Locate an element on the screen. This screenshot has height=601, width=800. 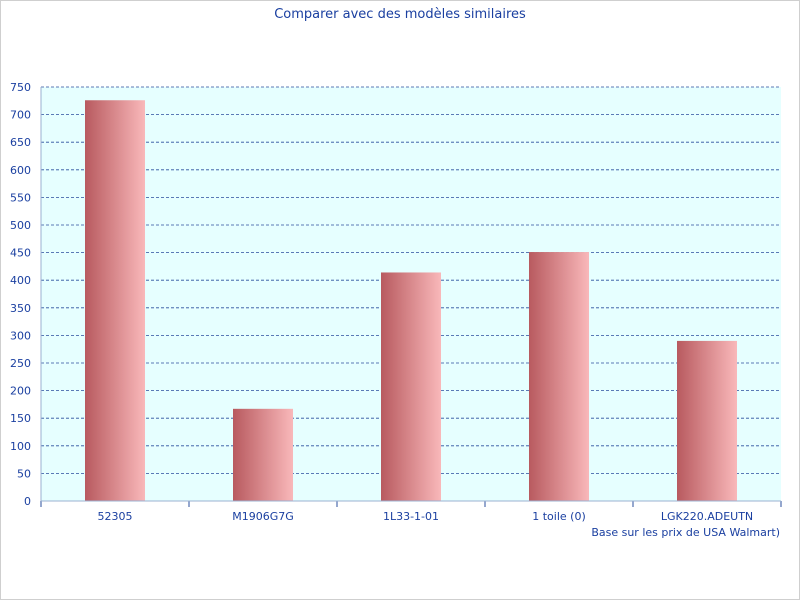
y-tick-label: 50 is located at coordinates (24, 473).